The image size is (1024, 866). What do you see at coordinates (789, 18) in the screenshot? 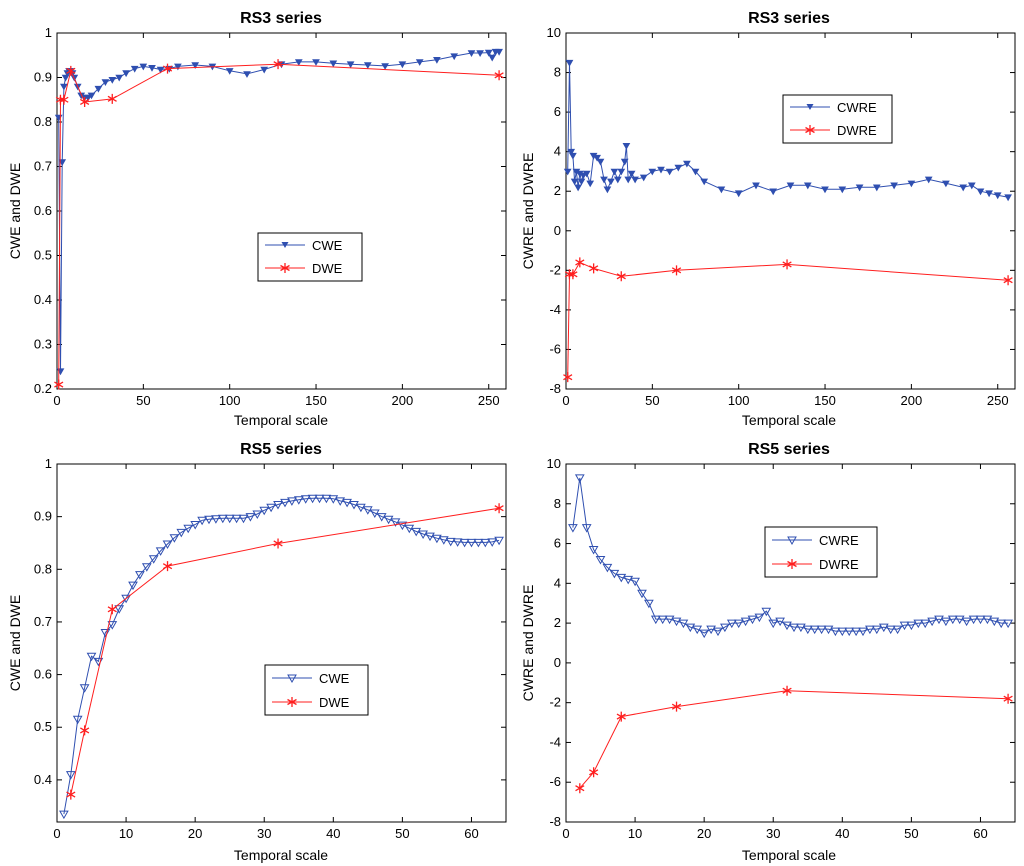
I see `chart-title: RS3 series` at bounding box center [789, 18].